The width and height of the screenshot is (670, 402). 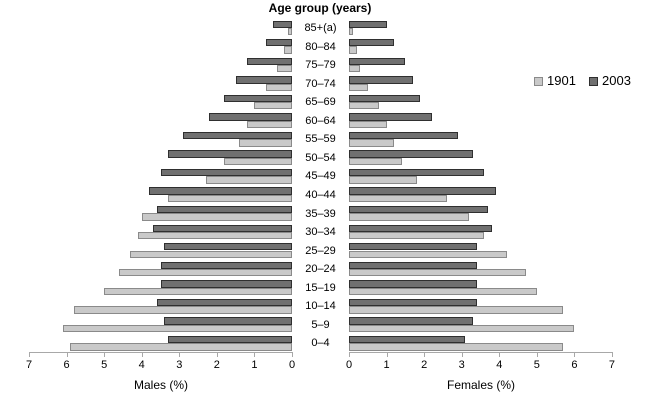 What do you see at coordinates (141, 365) in the screenshot?
I see `male-axis-tick-label: 4` at bounding box center [141, 365].